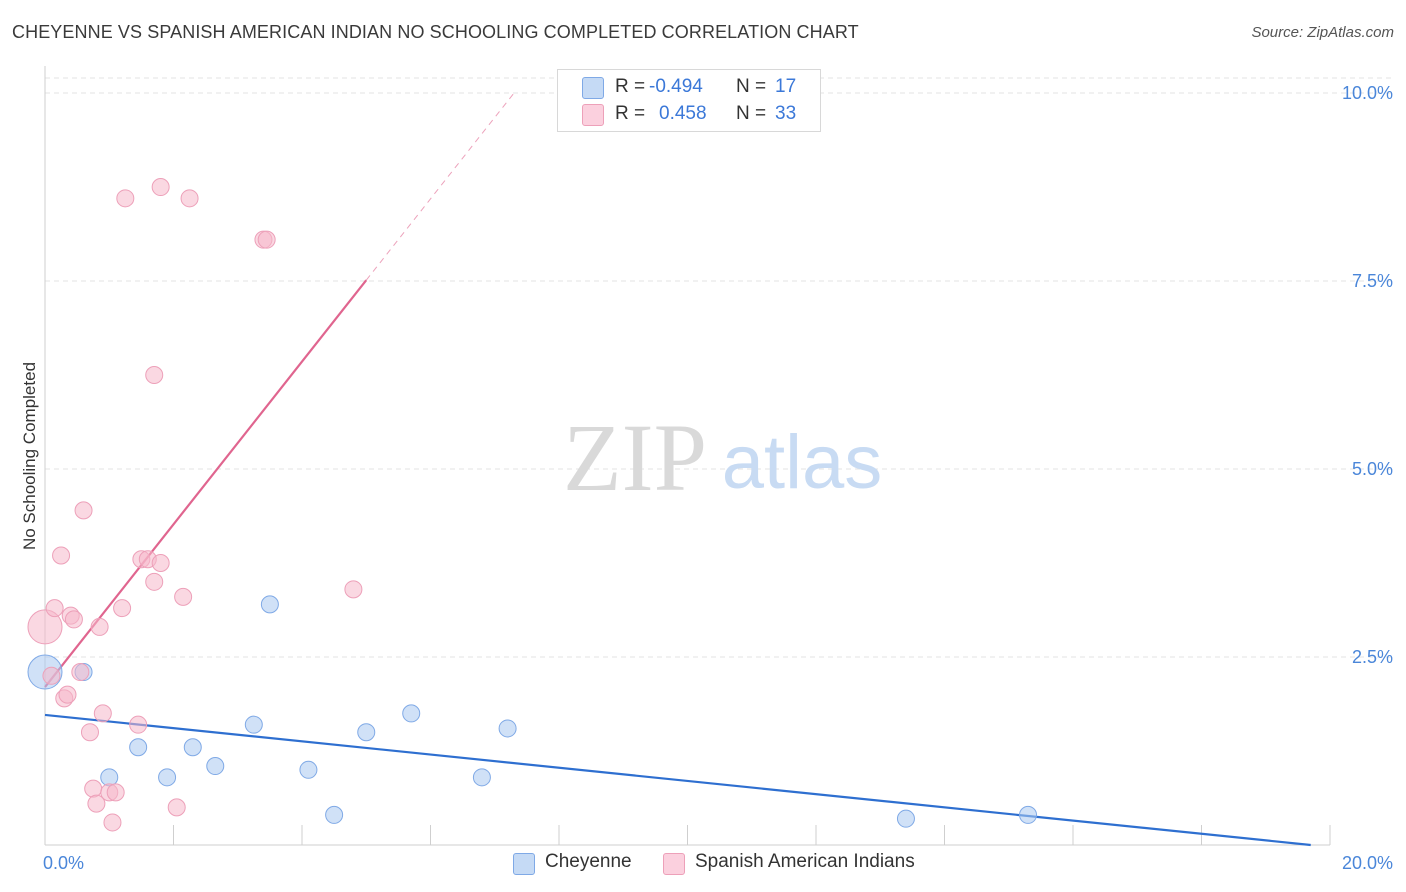  Describe the element at coordinates (635, 457) in the screenshot. I see `watermark-zip: ZIP` at that location.